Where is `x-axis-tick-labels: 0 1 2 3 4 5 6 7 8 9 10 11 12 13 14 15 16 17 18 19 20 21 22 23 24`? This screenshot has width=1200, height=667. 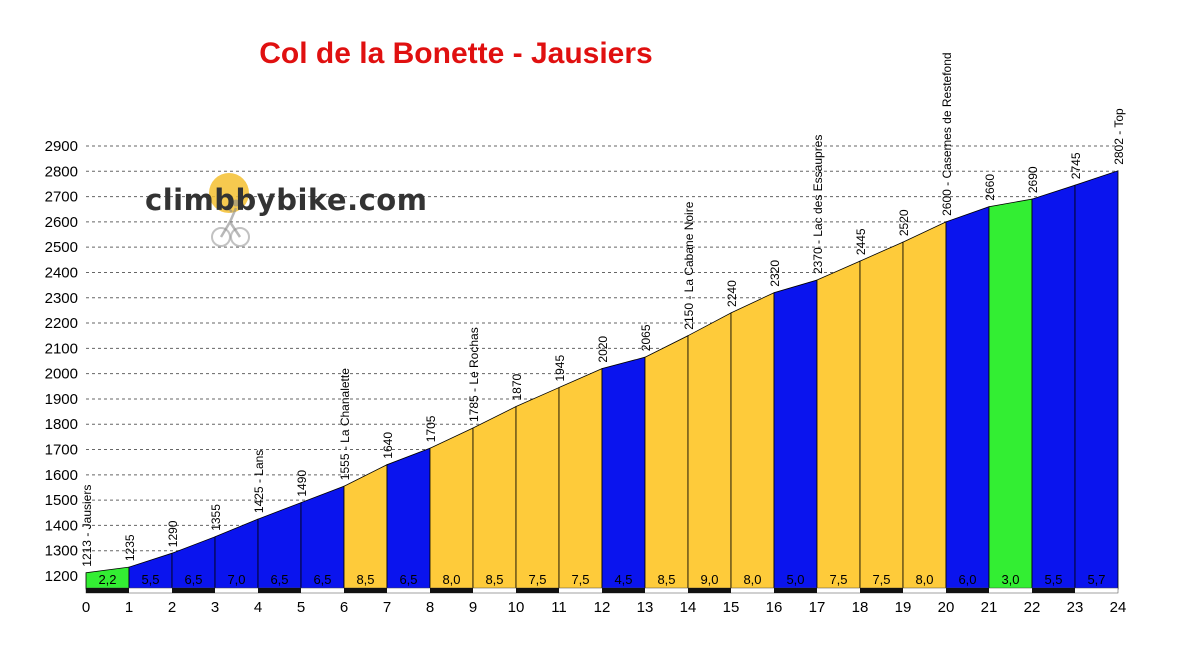 x-axis-tick-labels: 0 1 2 3 4 5 6 7 8 9 10 11 12 13 14 15 16 17 18 19 20 21 22 23 24 is located at coordinates (604, 607).